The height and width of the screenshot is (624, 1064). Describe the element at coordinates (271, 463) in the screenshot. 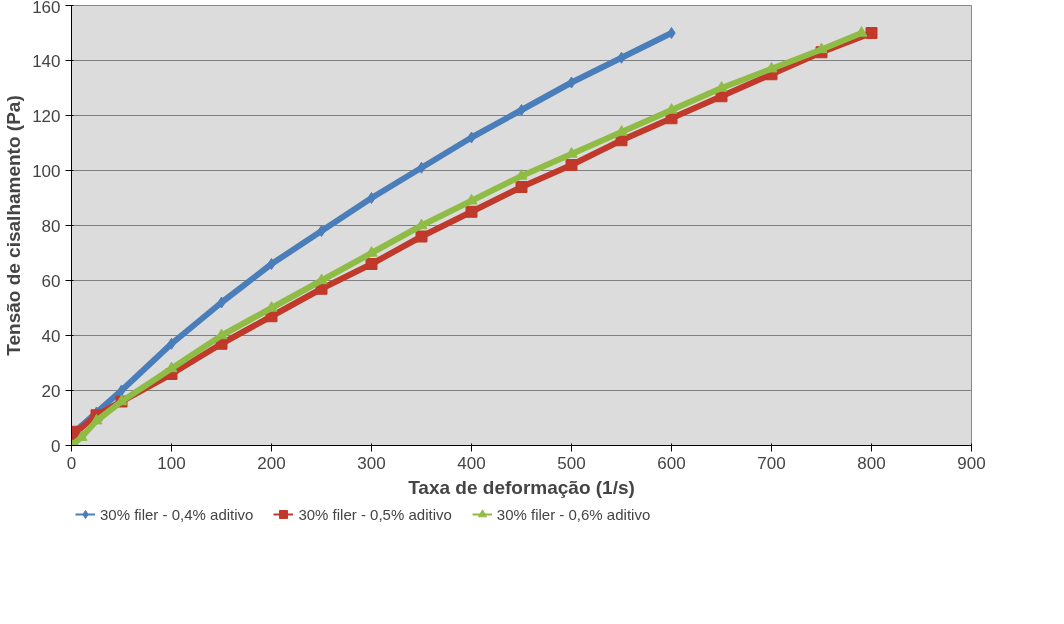

I see `x-tick-label: 200` at that location.